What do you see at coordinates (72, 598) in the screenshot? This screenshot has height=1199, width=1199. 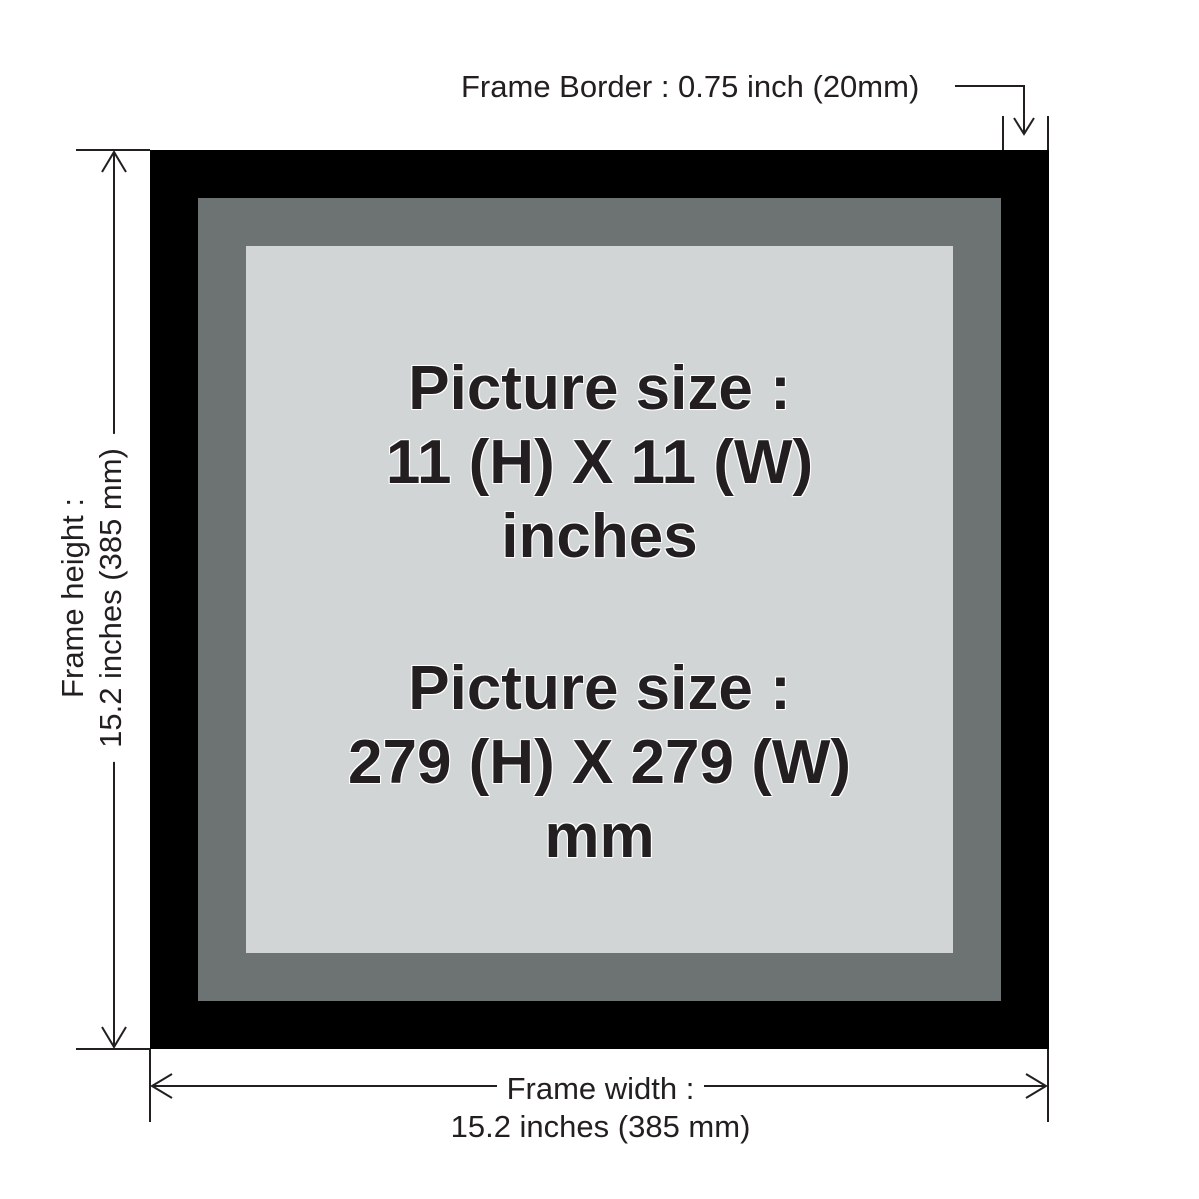 I see `frame-height-label-line1: Frame height :` at bounding box center [72, 598].